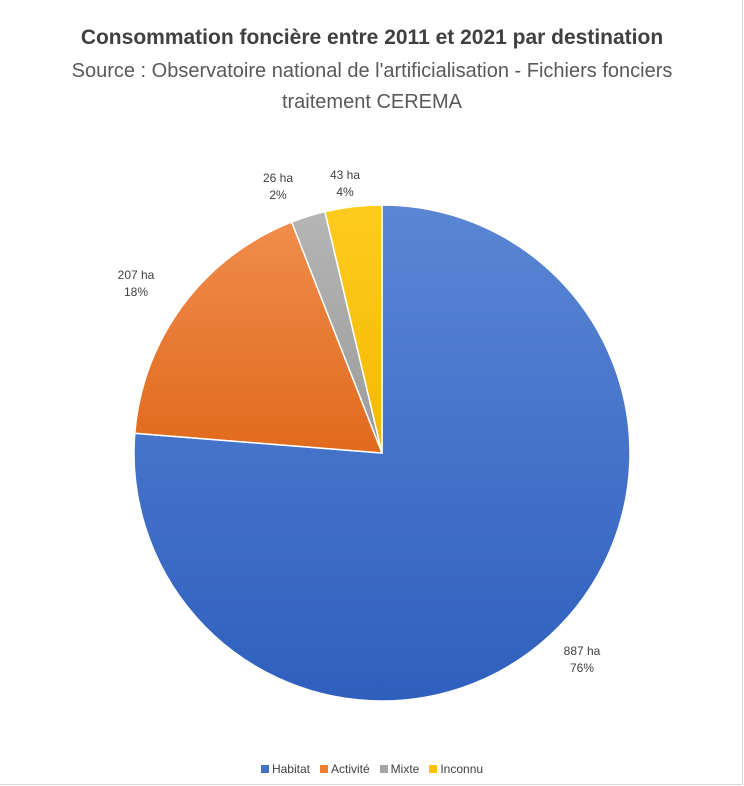  Describe the element at coordinates (462, 769) in the screenshot. I see `legend-label: Inconnu` at that location.